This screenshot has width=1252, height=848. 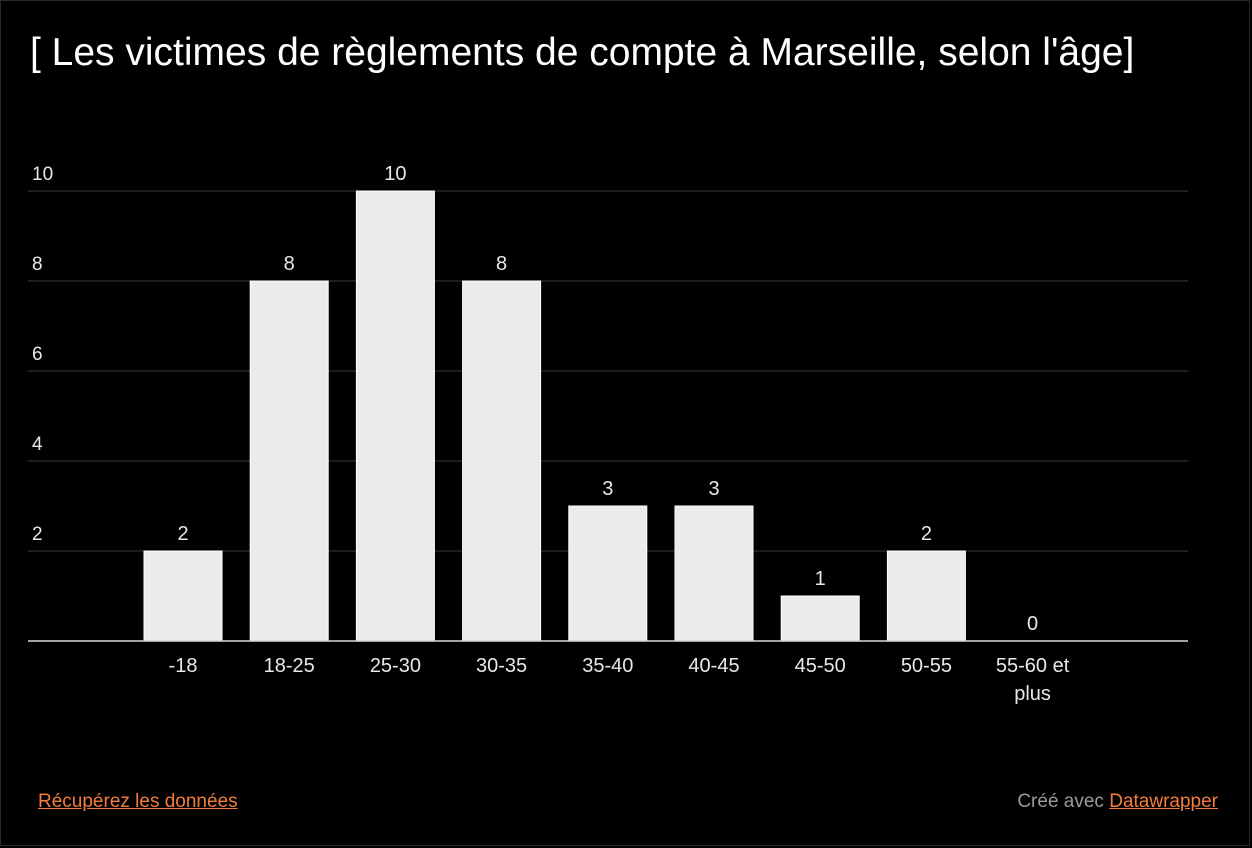 What do you see at coordinates (1060, 801) in the screenshot?
I see `credit-prefix: Créé avec` at bounding box center [1060, 801].